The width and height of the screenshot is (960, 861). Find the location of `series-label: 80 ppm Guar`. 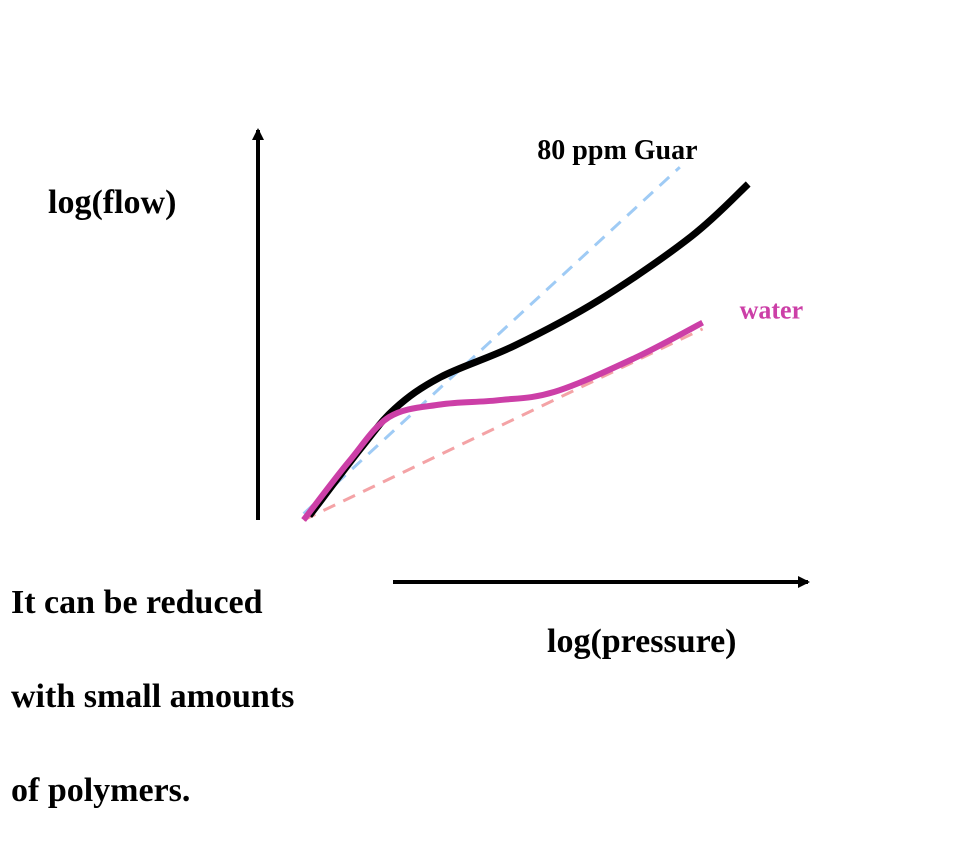

series-label: 80 ppm Guar is located at coordinates (617, 150).